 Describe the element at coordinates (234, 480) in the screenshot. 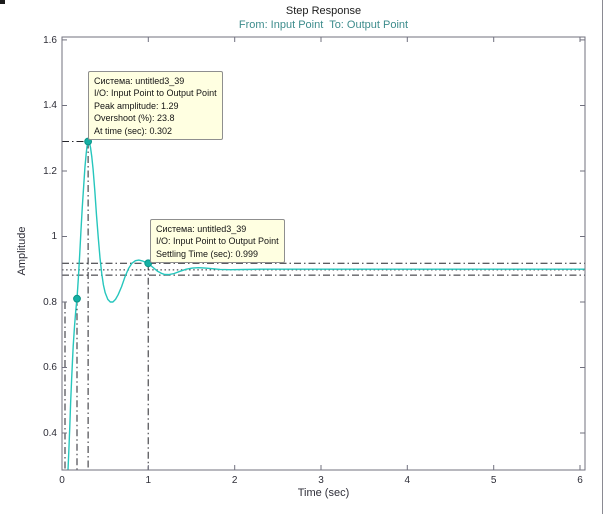

I see `x-tick-label: 2` at that location.